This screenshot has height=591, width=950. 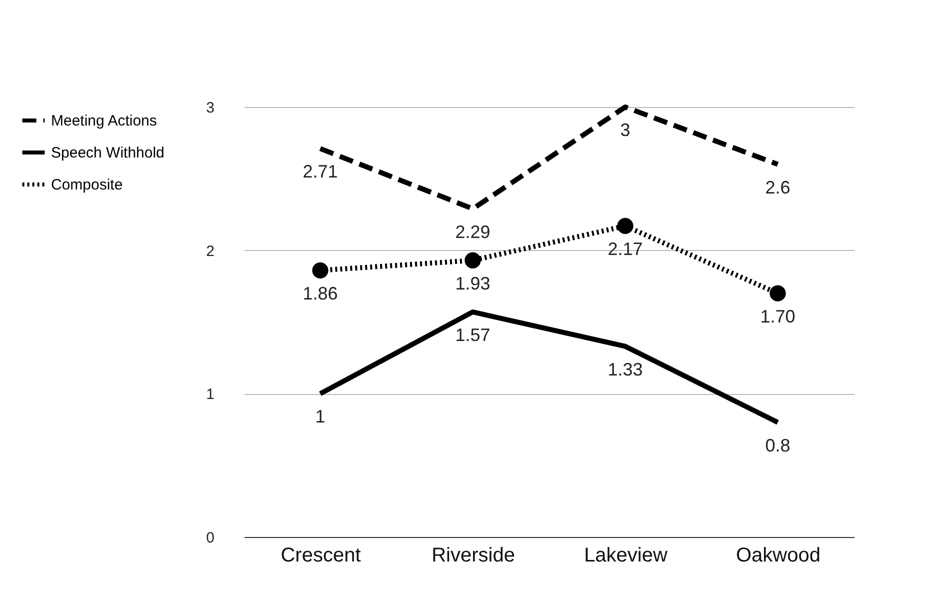 I want to click on x-tick-label: Crescent, so click(x=321, y=555).